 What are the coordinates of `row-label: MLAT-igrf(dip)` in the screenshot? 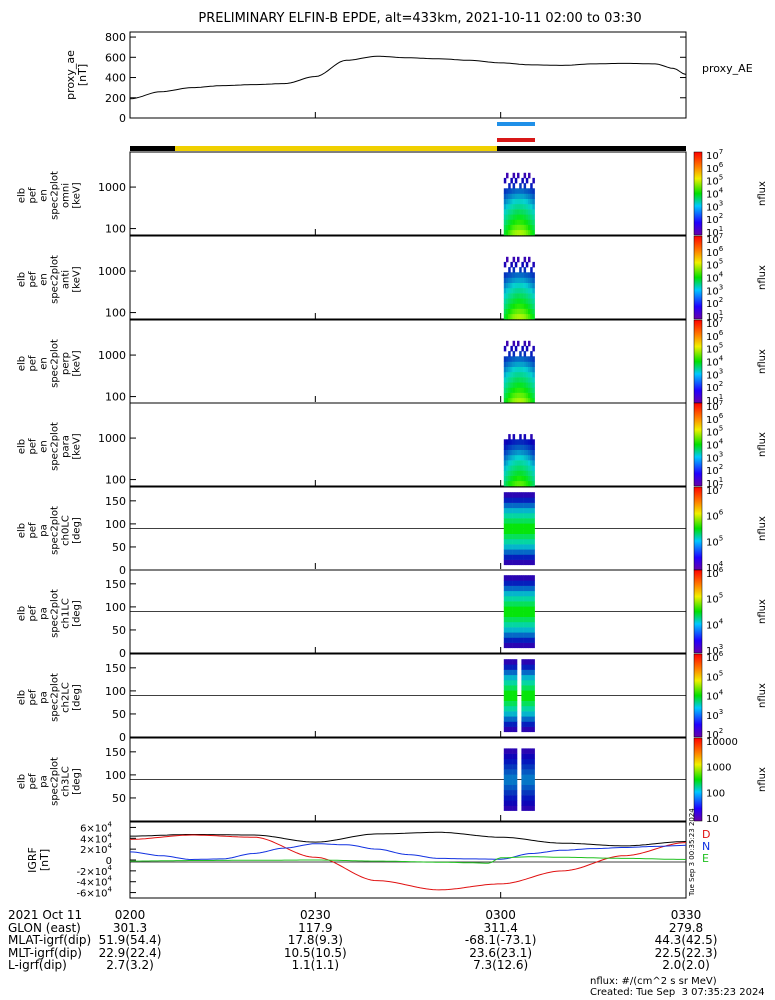 It's located at (50, 940).